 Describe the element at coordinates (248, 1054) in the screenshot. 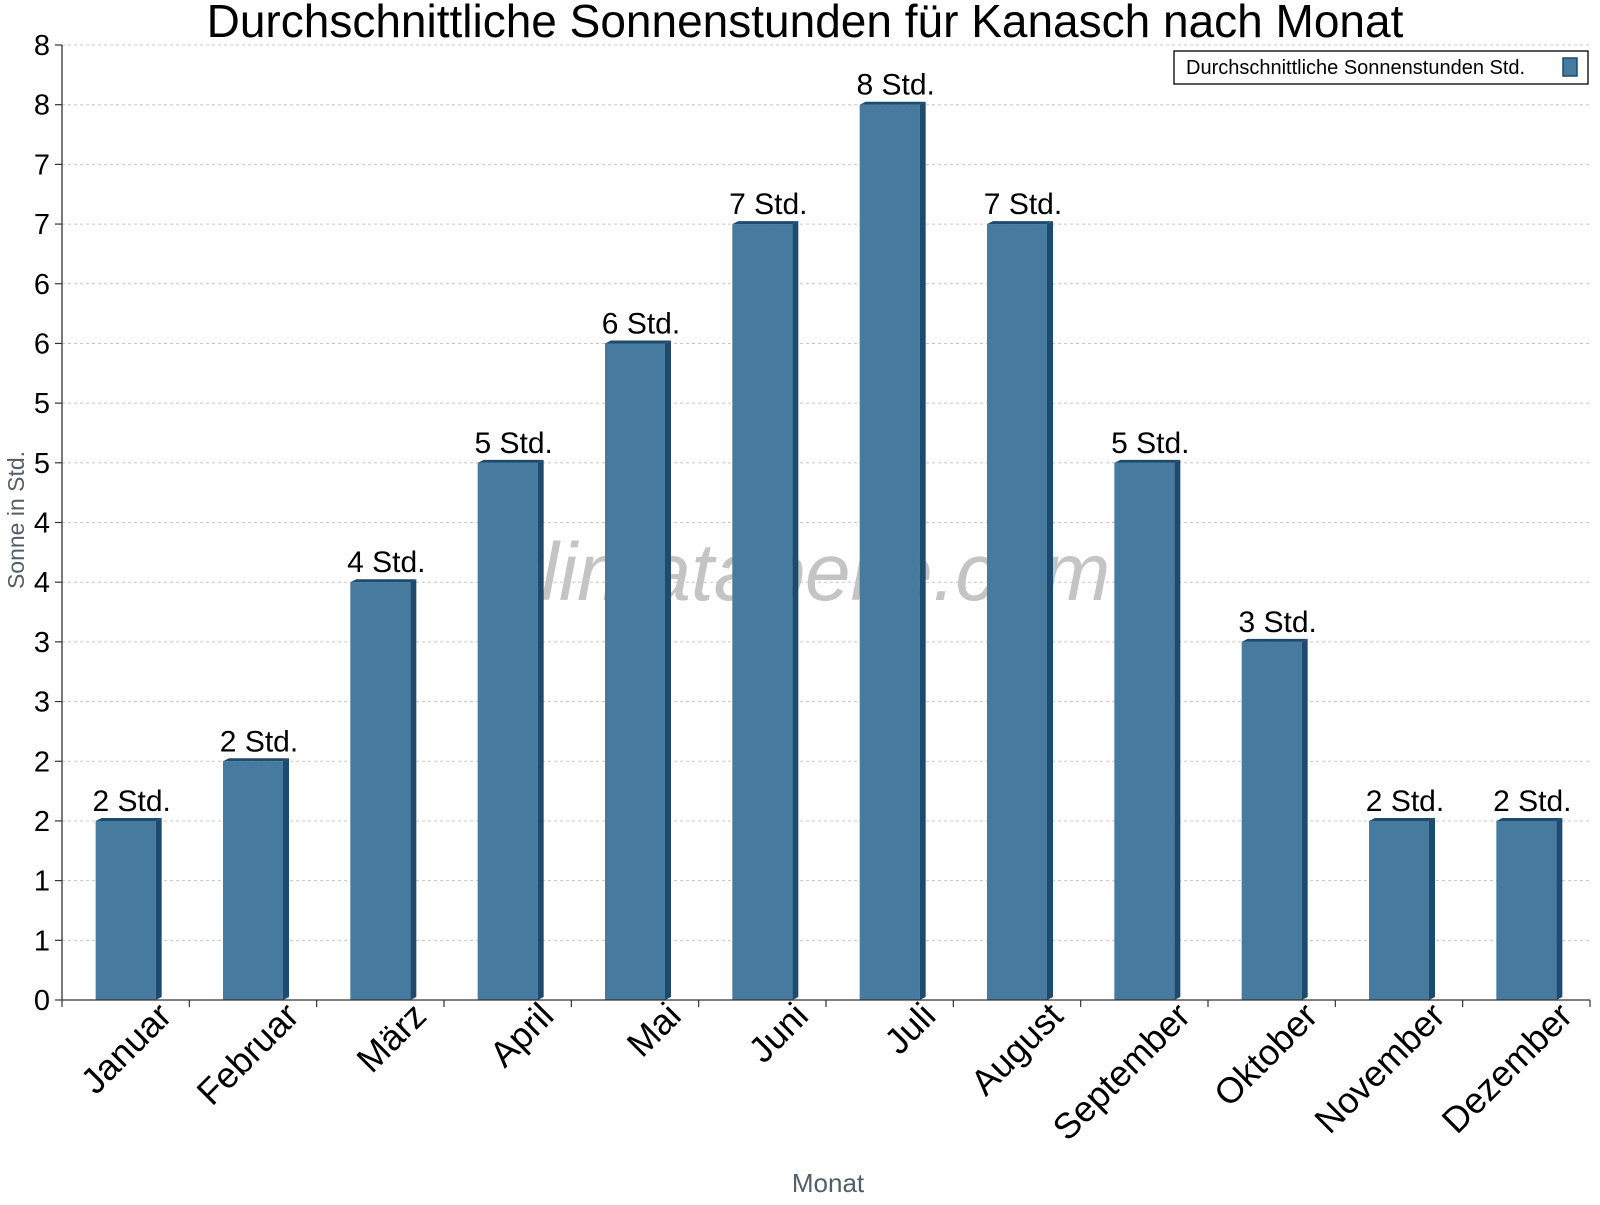

I see `x-tick-label: Februar` at that location.